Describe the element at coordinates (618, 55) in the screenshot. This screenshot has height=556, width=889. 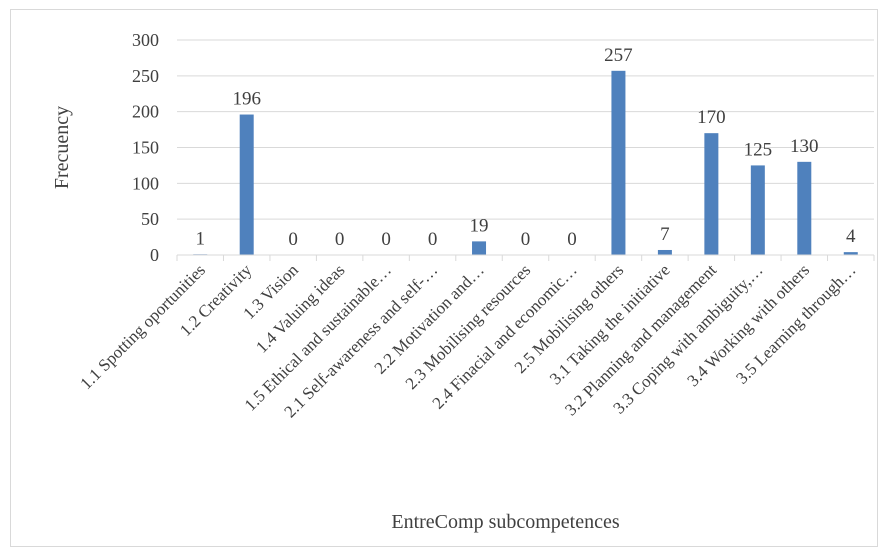
I see `data-label: 257` at that location.